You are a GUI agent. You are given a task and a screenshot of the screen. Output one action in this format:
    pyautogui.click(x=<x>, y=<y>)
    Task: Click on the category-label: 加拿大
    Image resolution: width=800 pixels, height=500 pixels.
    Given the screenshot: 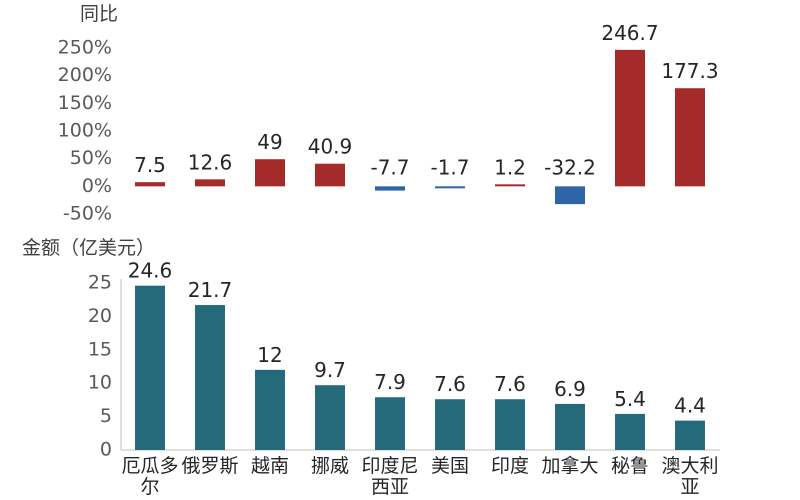 What is the action you would take?
    pyautogui.click(x=569, y=465)
    